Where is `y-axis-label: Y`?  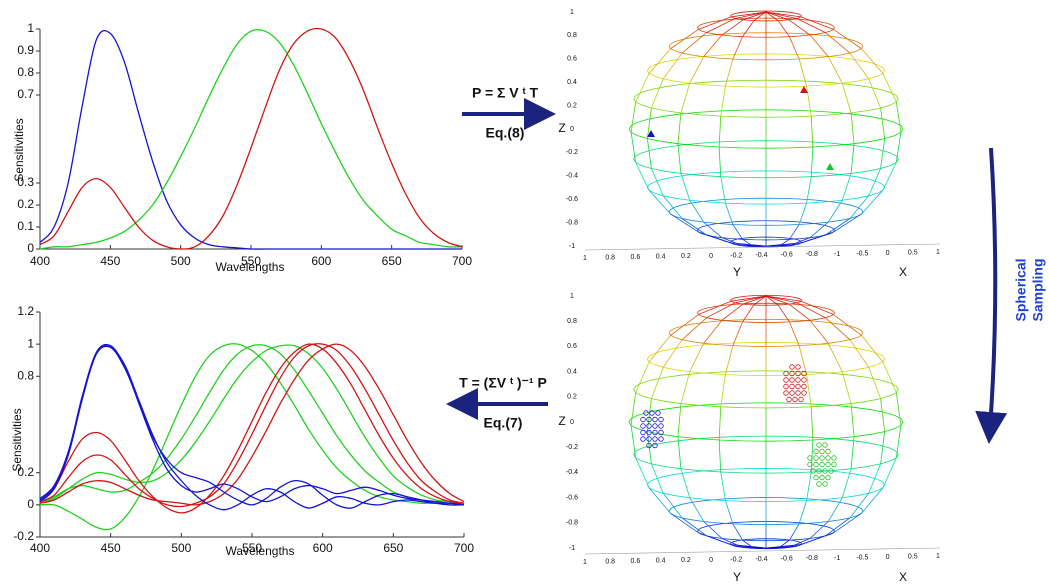 y-axis-label: Y is located at coordinates (737, 272).